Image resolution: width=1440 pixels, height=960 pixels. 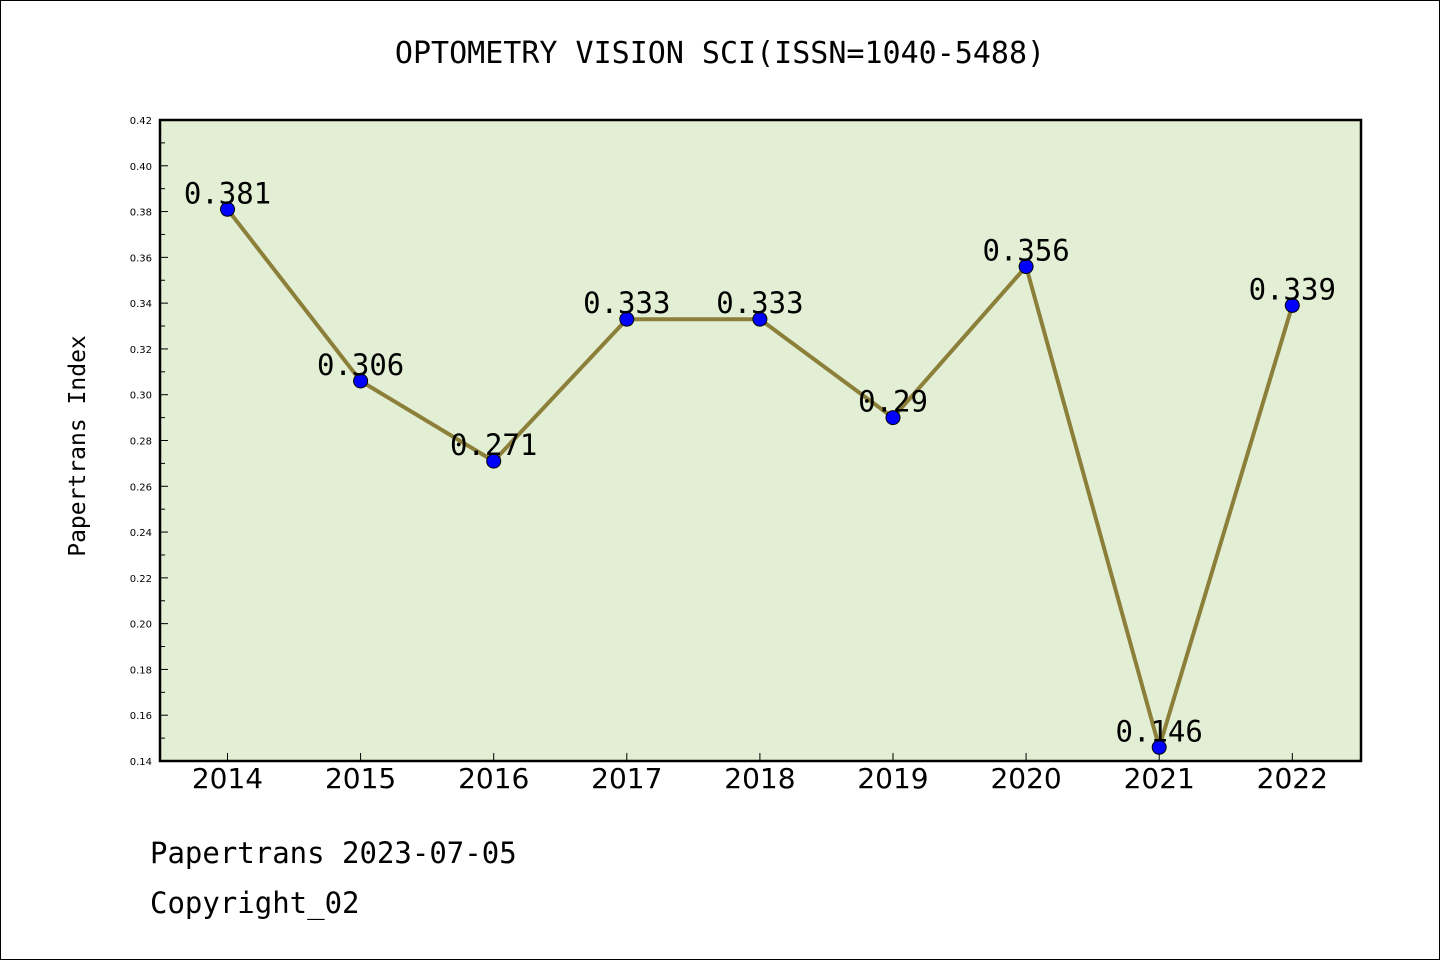 I want to click on x-tick-label: 2020, so click(x=1025, y=778).